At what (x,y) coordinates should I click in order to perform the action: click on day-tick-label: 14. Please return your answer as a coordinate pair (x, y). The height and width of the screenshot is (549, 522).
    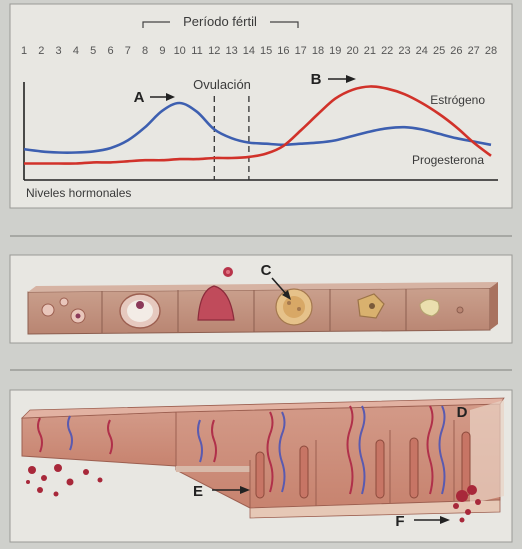
    Looking at the image, I should click on (249, 51).